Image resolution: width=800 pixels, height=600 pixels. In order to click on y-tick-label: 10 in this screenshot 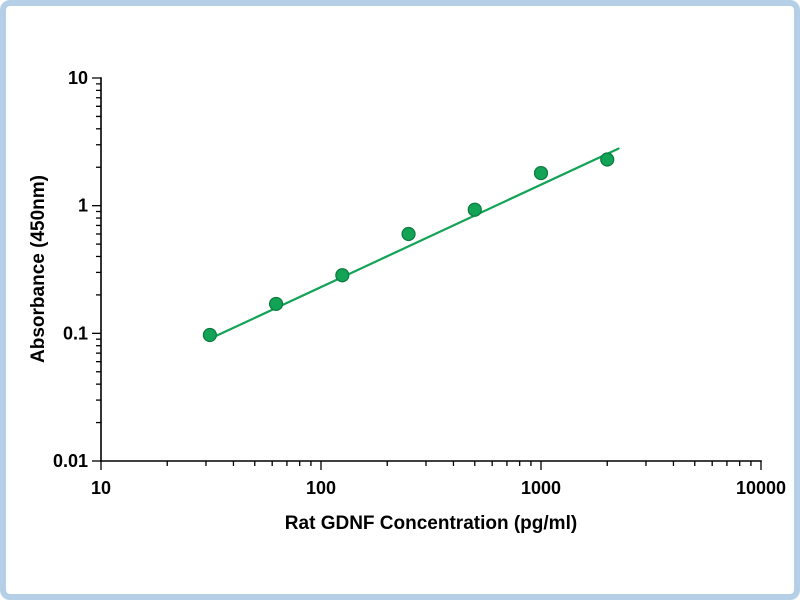, I will do `click(78, 78)`.